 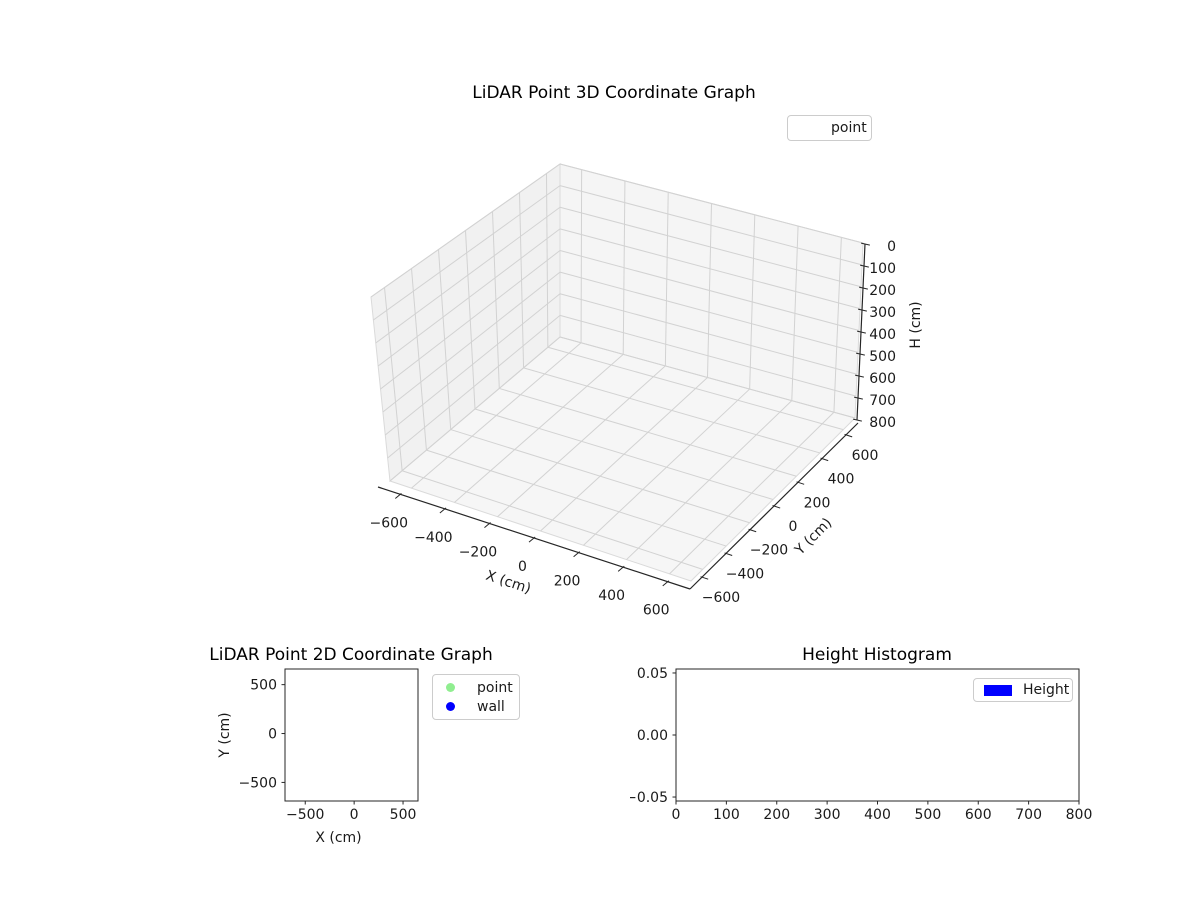 I want to click on chart2d-legend-label-point: point, so click(x=495, y=687).